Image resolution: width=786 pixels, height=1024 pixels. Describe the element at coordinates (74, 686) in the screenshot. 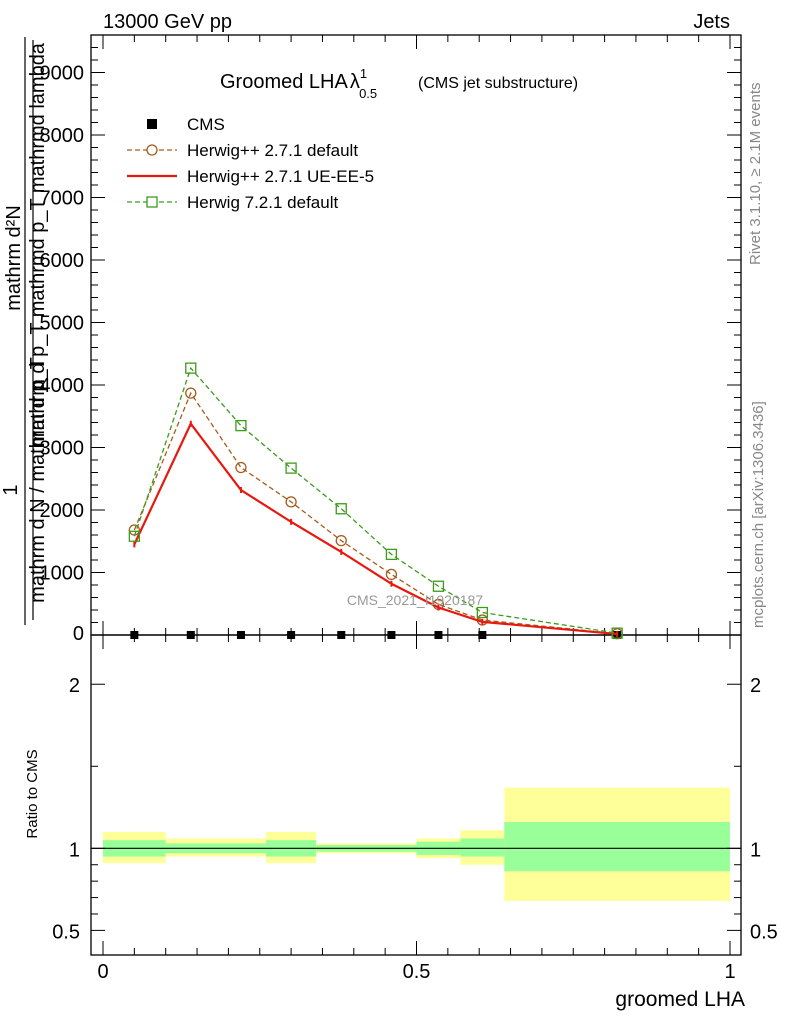

I see `ratio-y-tick-label: 2` at that location.